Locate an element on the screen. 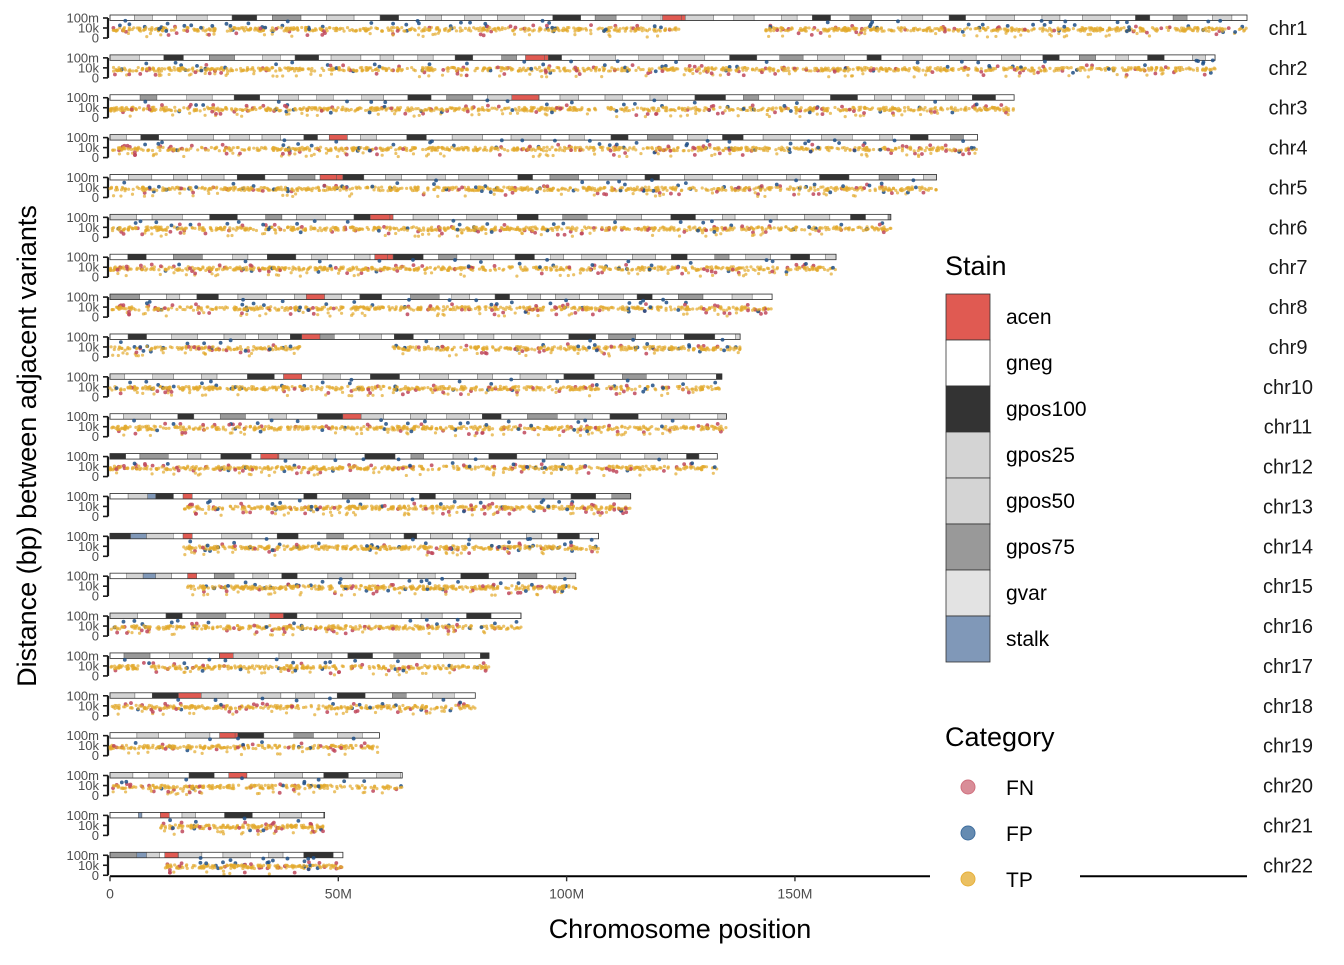 The image size is (1344, 965). variant-points-chr6 is located at coordinates (502, 228).